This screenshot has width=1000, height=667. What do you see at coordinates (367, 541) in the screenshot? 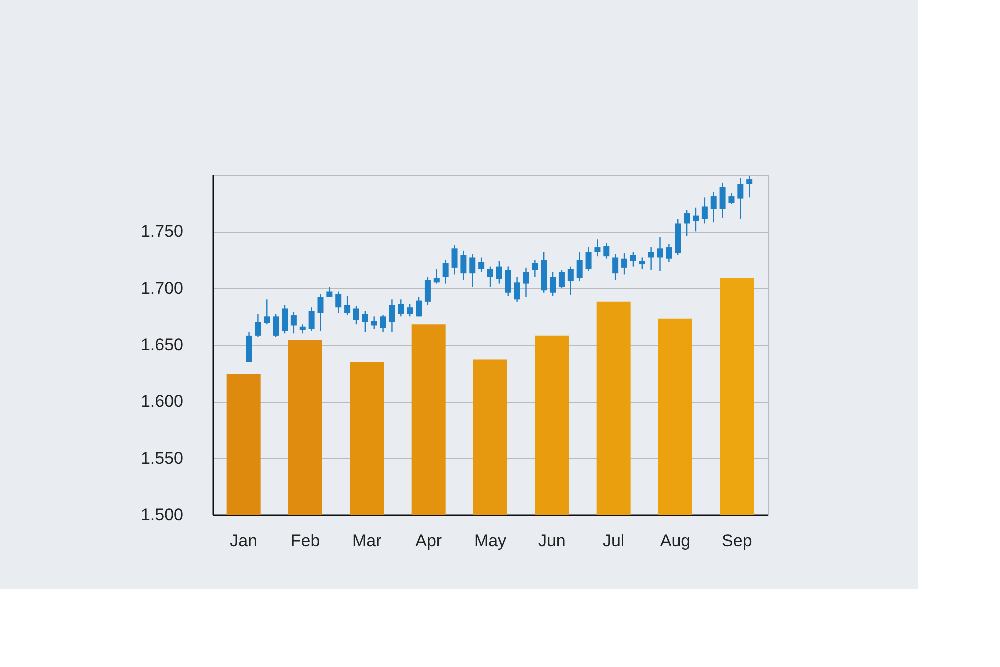
I see `x-tick-label: Mar` at bounding box center [367, 541].